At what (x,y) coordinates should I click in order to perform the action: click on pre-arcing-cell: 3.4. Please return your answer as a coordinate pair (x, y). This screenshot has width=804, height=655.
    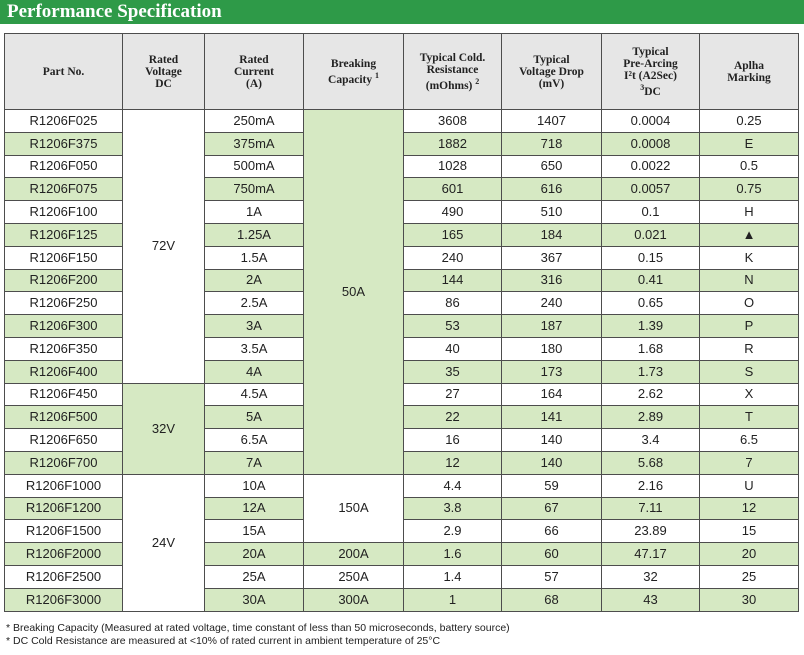
    Looking at the image, I should click on (650, 440).